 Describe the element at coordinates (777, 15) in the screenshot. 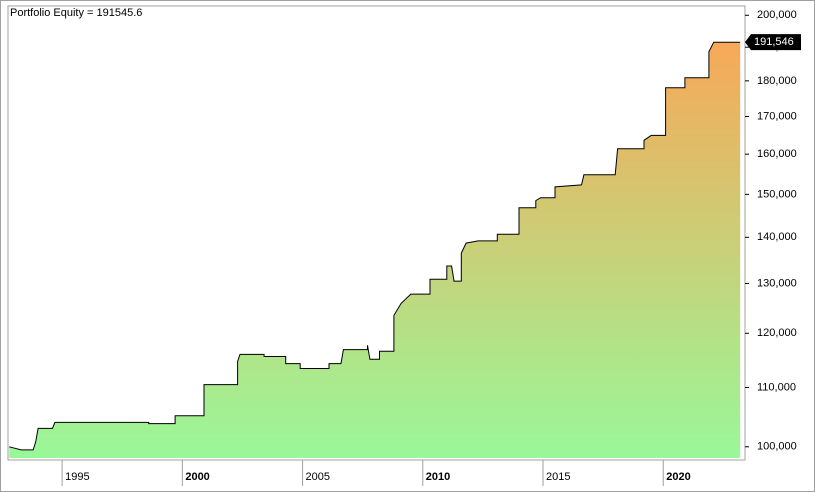

I see `y-tick-label: 200,000` at that location.